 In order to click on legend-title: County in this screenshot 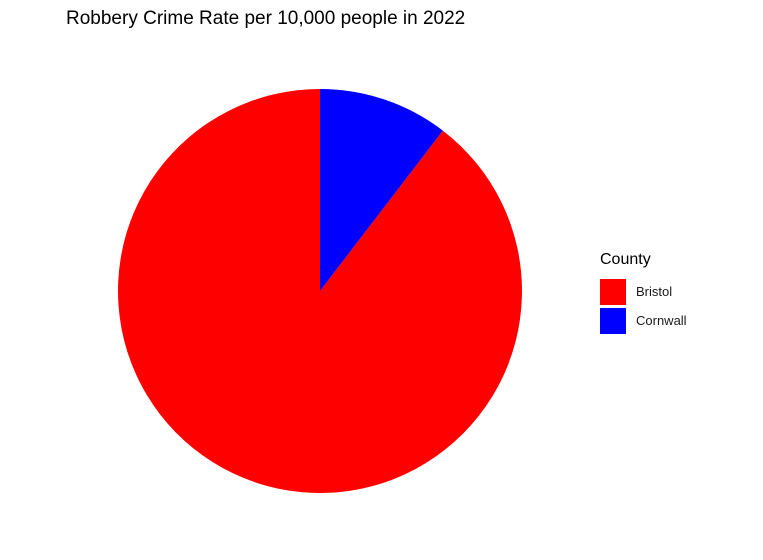, I will do `click(625, 259)`.